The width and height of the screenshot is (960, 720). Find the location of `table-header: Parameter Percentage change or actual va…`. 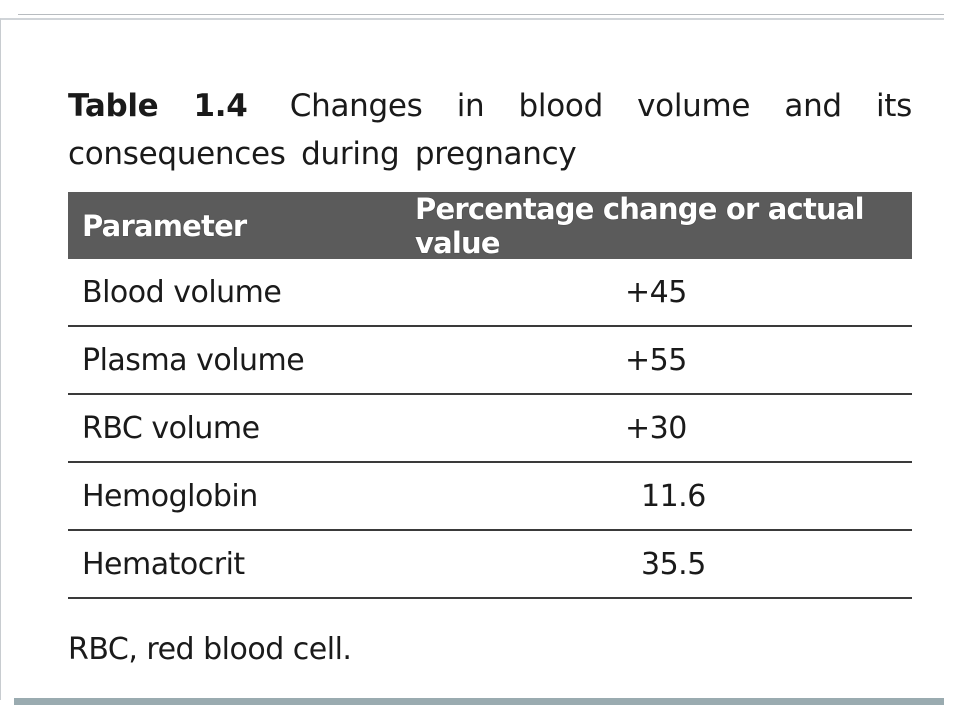

table-header: Parameter Percentage change or actual va… is located at coordinates (490, 225).